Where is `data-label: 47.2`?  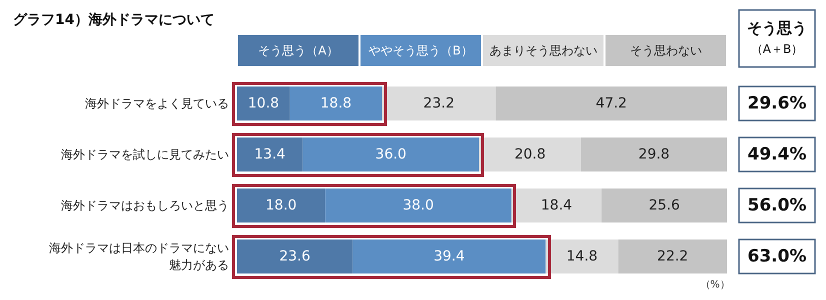 data-label: 47.2 is located at coordinates (611, 104).